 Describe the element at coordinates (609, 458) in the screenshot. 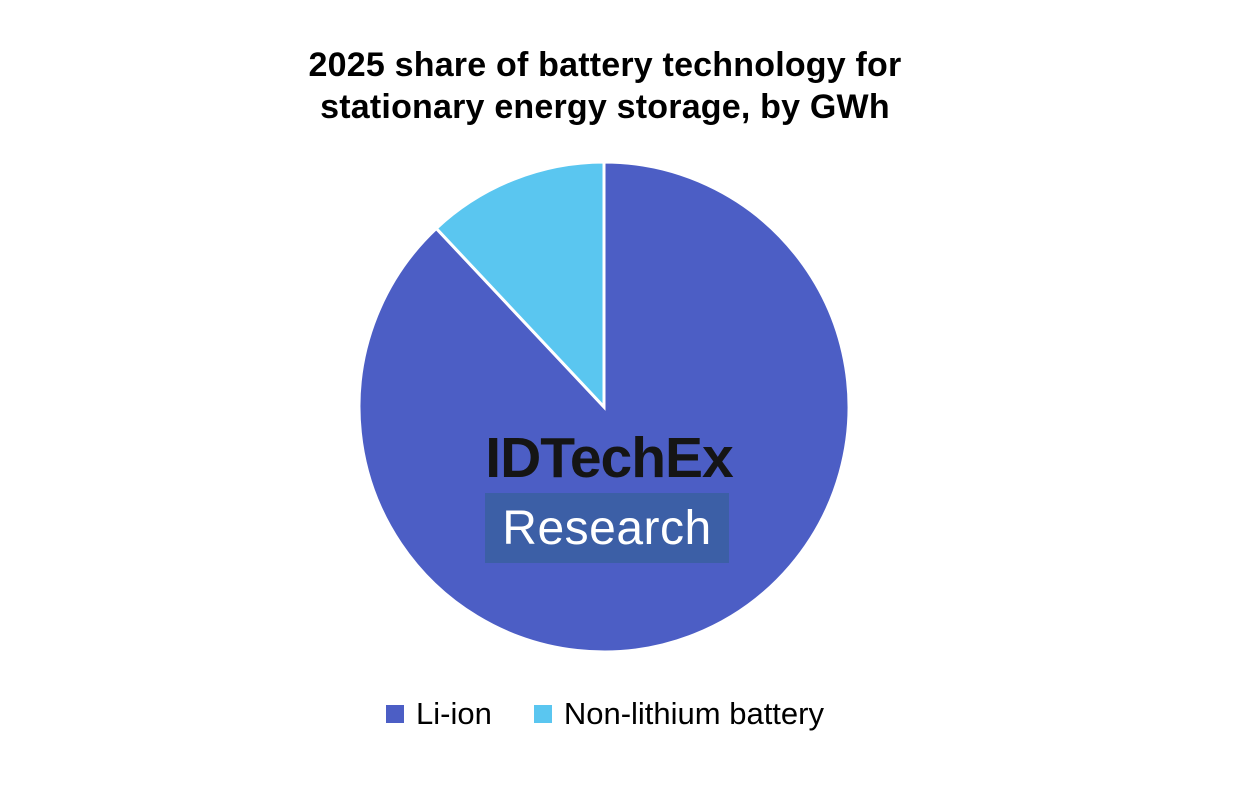

I see `watermark-idtechex-label: IDTechEx` at that location.